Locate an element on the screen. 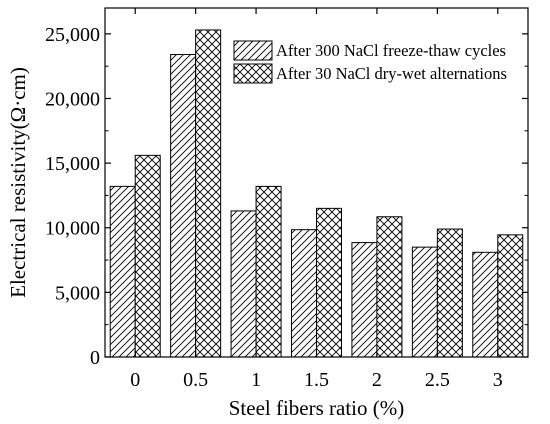 The width and height of the screenshot is (550, 424). legend-swatch-freeze-thaw is located at coordinates (253, 50).